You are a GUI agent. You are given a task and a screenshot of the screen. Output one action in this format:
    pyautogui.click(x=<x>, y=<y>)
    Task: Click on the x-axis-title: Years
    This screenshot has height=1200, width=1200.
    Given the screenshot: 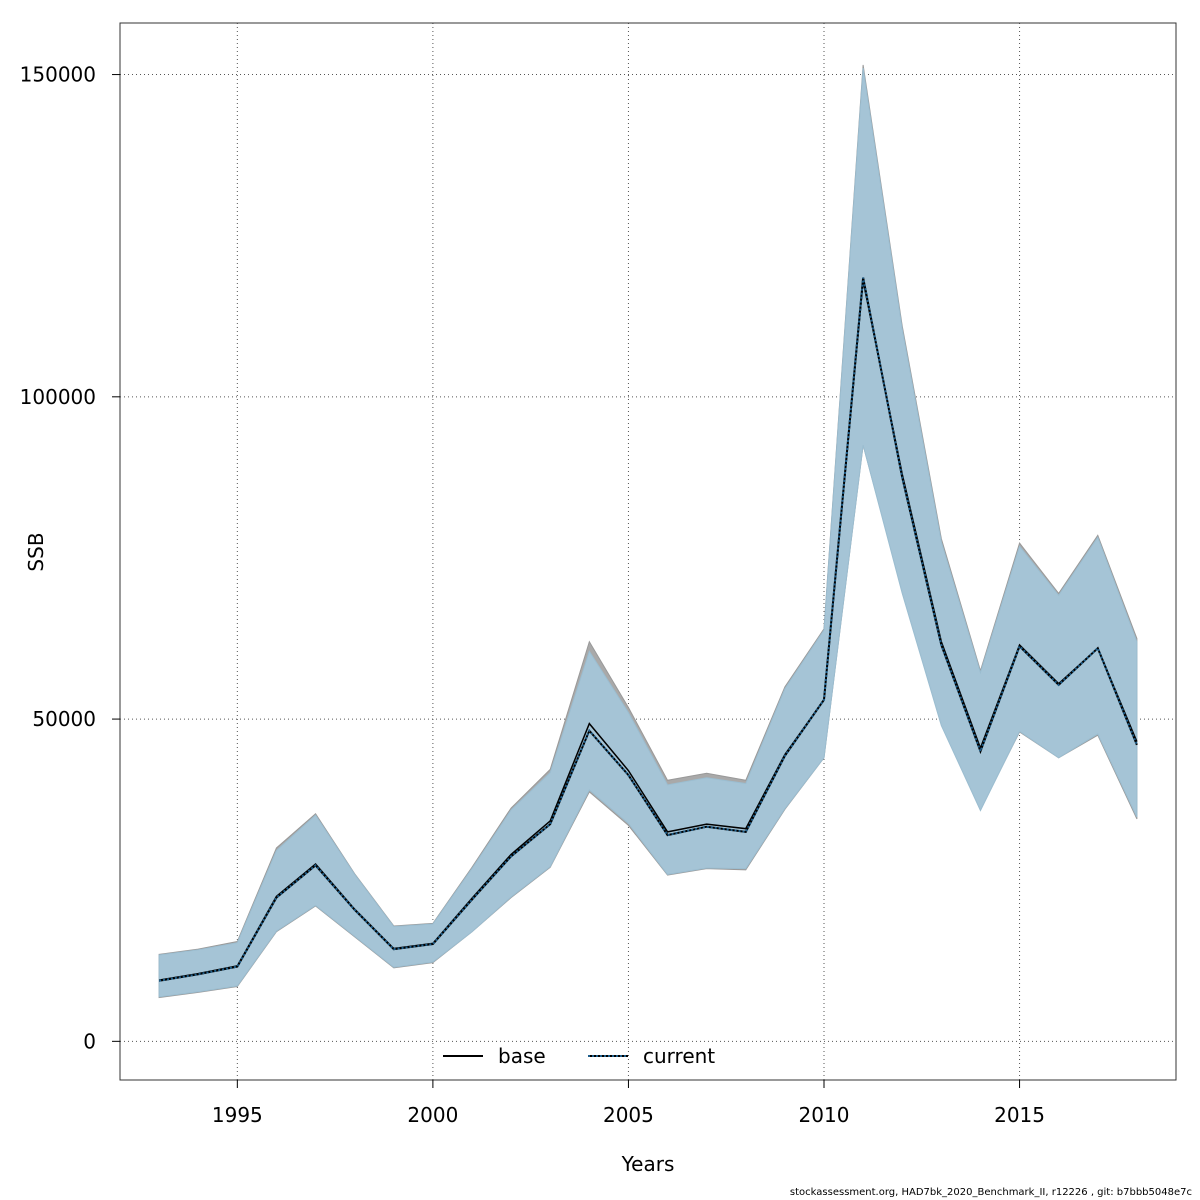 What is the action you would take?
    pyautogui.click(x=648, y=1164)
    